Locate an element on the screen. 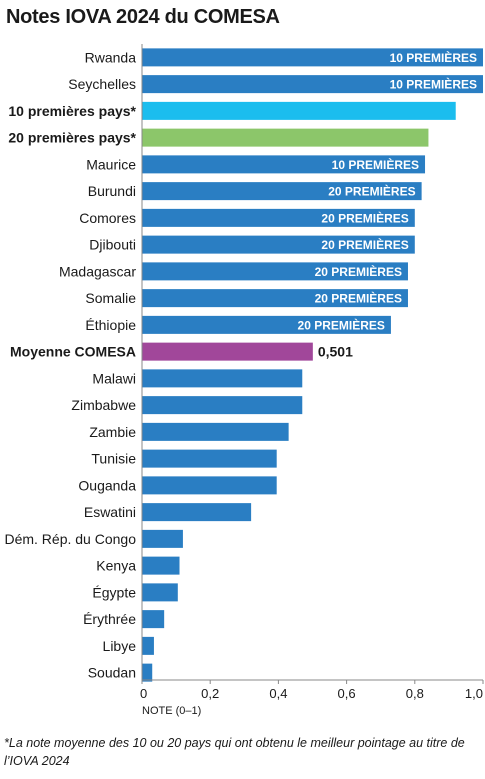 The height and width of the screenshot is (779, 485). category-label: Dém. Rép. du Congo is located at coordinates (70, 539).